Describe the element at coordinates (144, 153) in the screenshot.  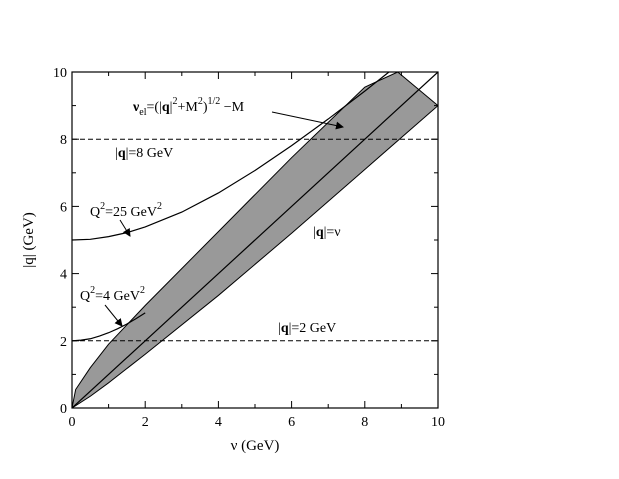
I see `annotation-q8: |q|=8 GeV` at that location.